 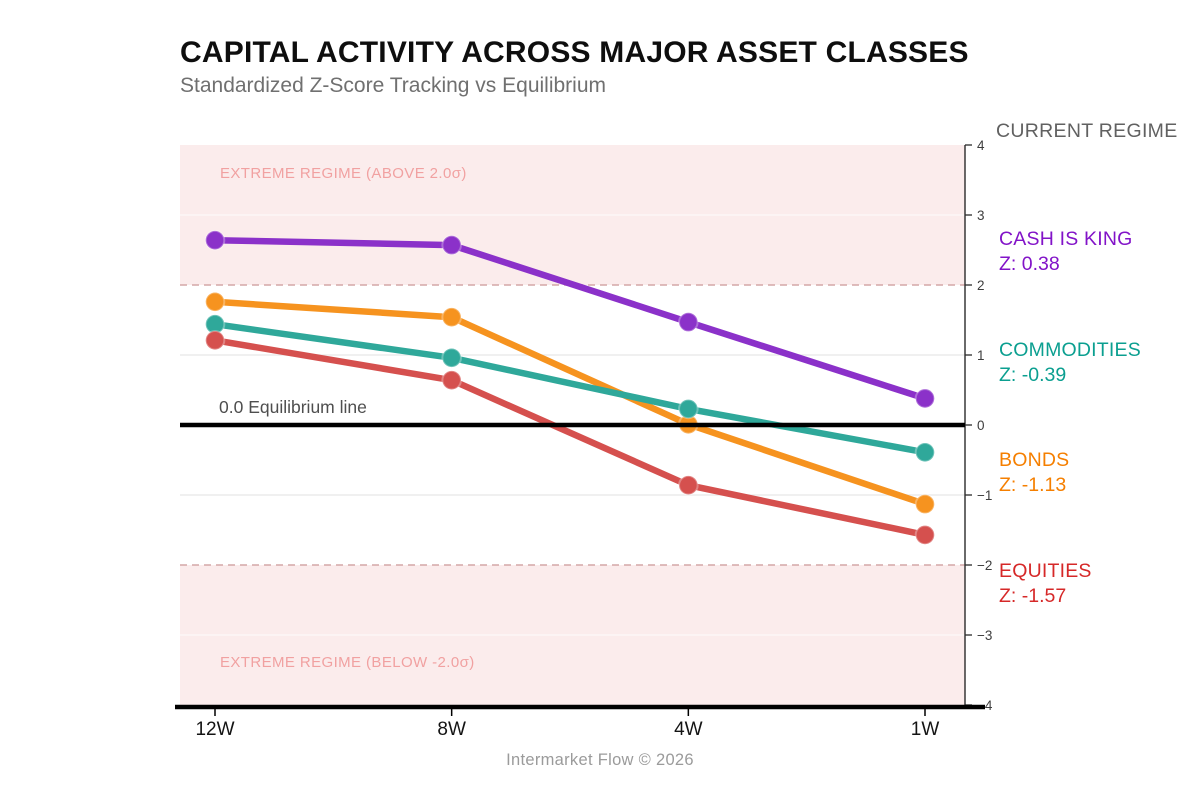 What do you see at coordinates (1087, 131) in the screenshot?
I see `current-regime-header: CURRENT REGIME` at bounding box center [1087, 131].